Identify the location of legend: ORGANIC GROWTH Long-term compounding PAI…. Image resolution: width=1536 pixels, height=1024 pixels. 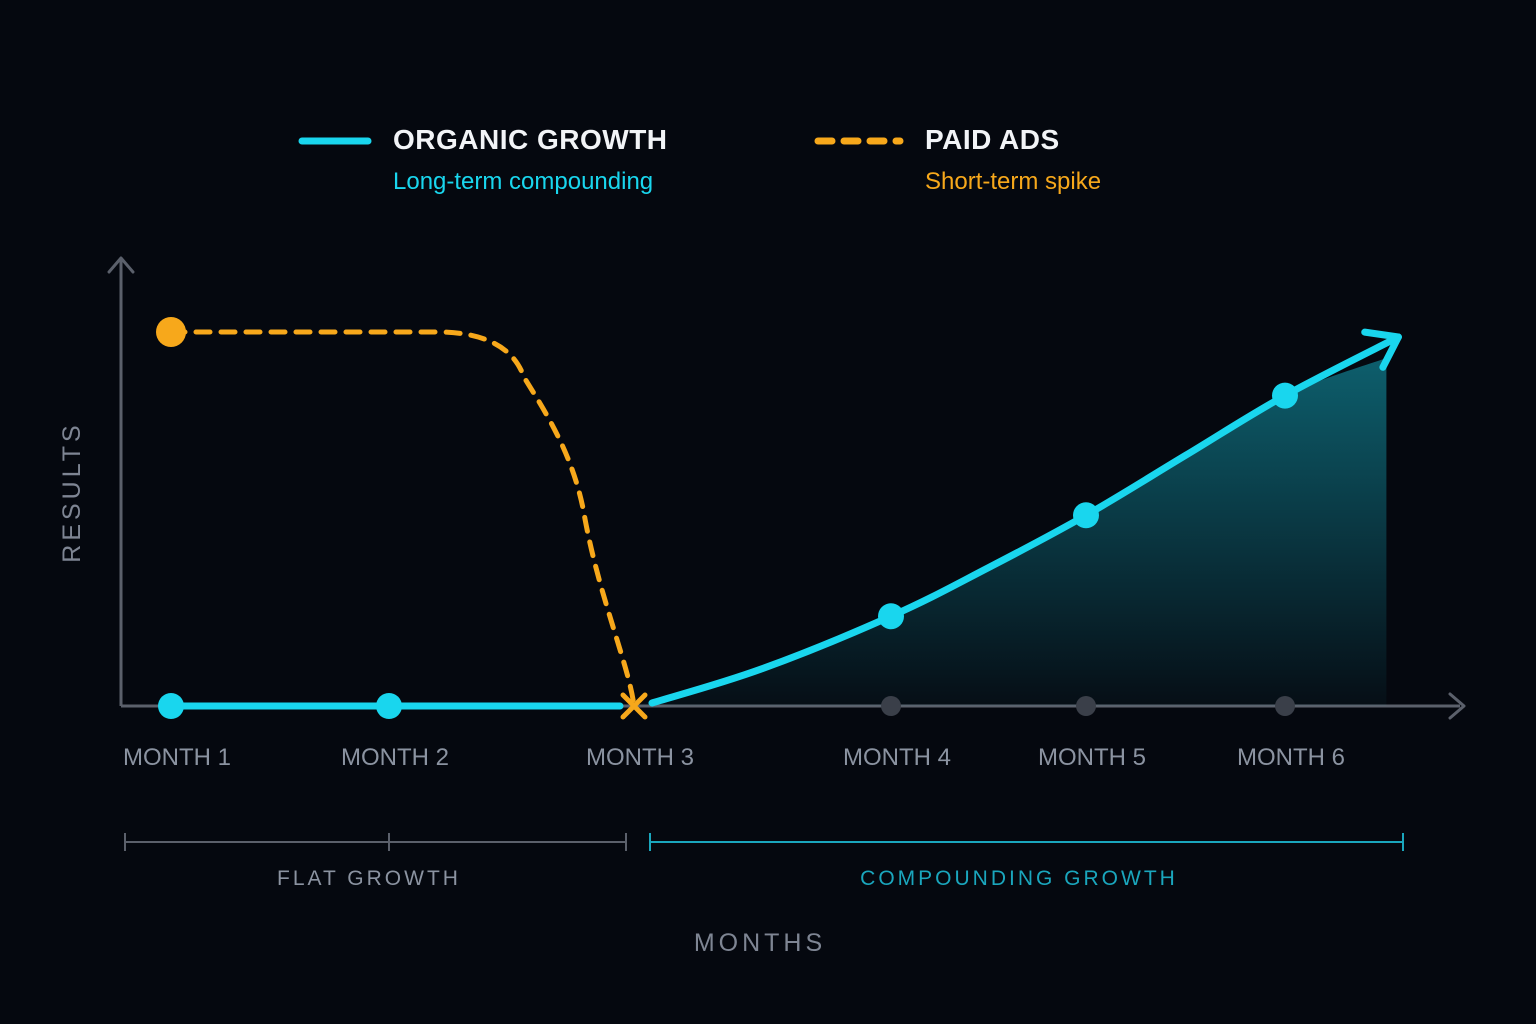
(699, 159).